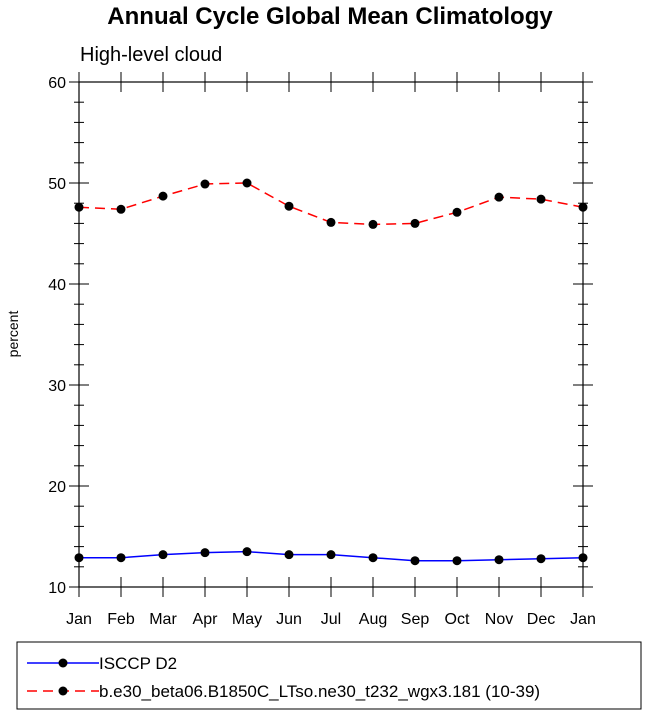 This screenshot has height=717, width=647. I want to click on x-tick-label: Jun, so click(289, 619).